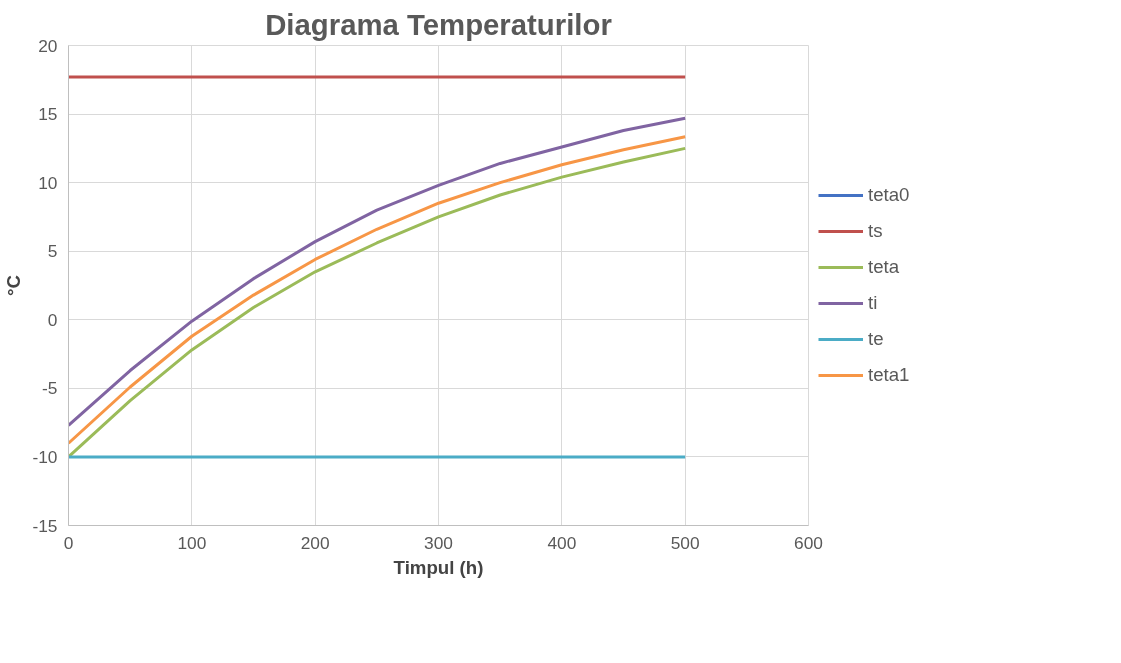 The height and width of the screenshot is (663, 1121). I want to click on y-tick-label: 20, so click(48, 45).